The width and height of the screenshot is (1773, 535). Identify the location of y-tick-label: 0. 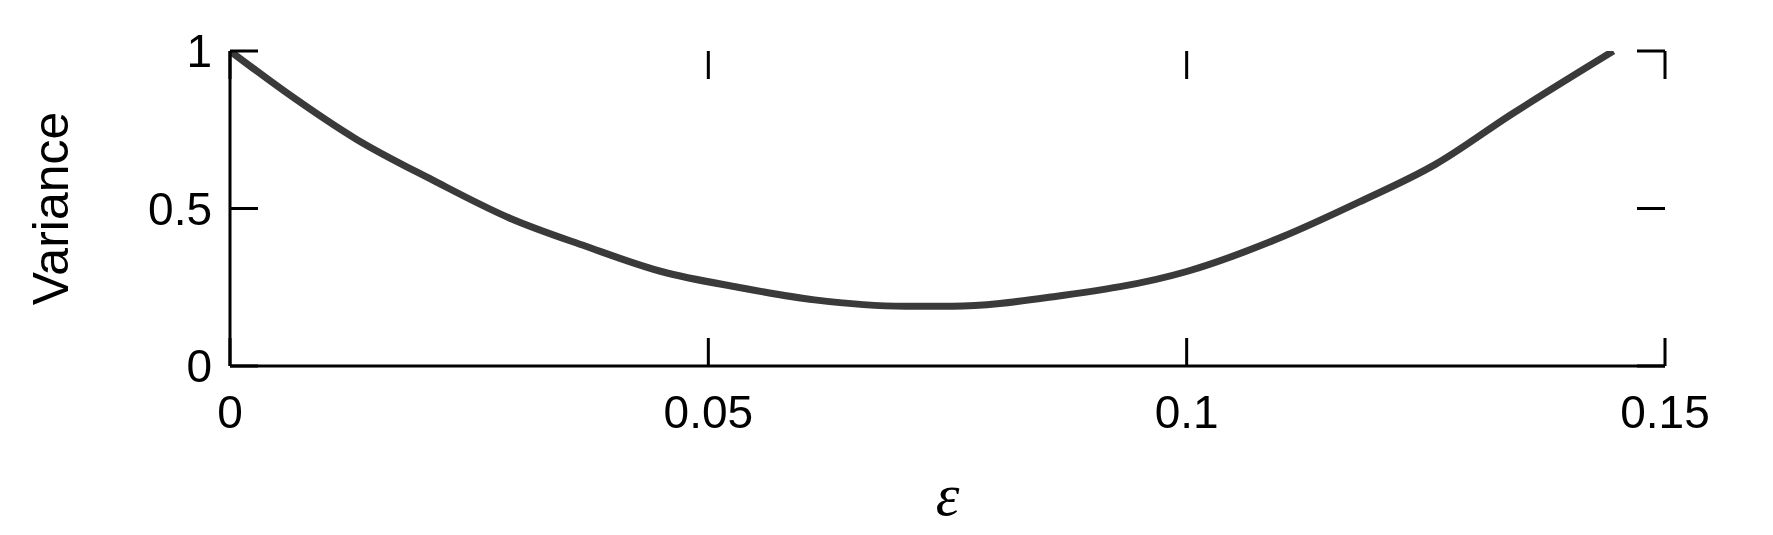
(199, 366).